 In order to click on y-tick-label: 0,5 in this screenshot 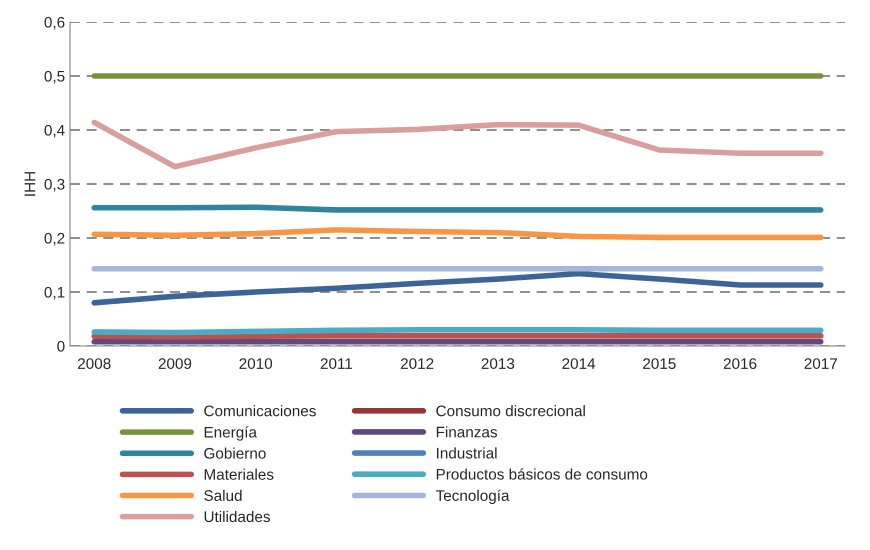, I will do `click(54, 77)`.